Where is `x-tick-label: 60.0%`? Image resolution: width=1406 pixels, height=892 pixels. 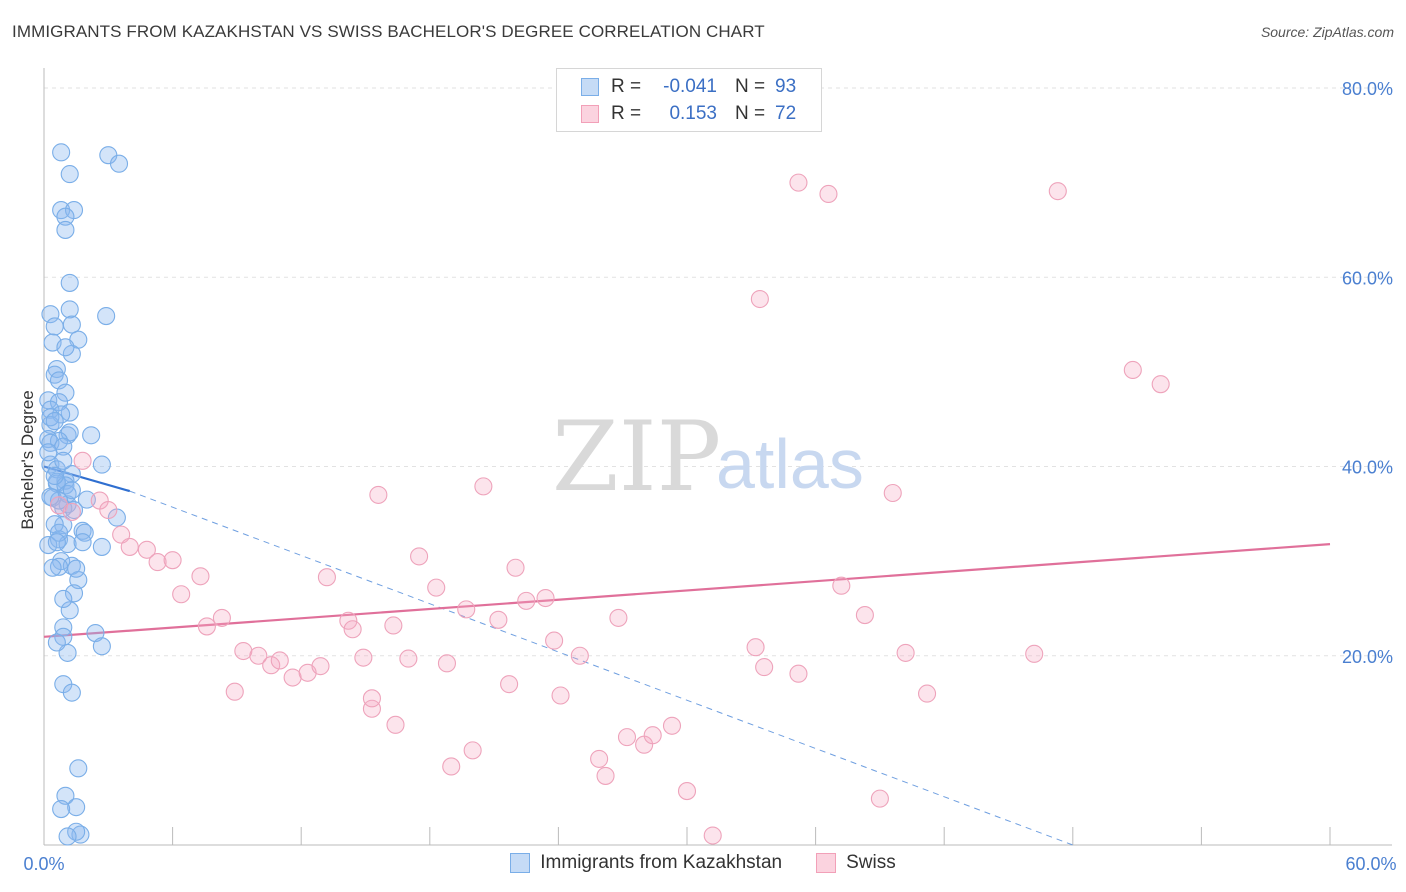
x-tick-label: 60.0% is located at coordinates (1370, 864).